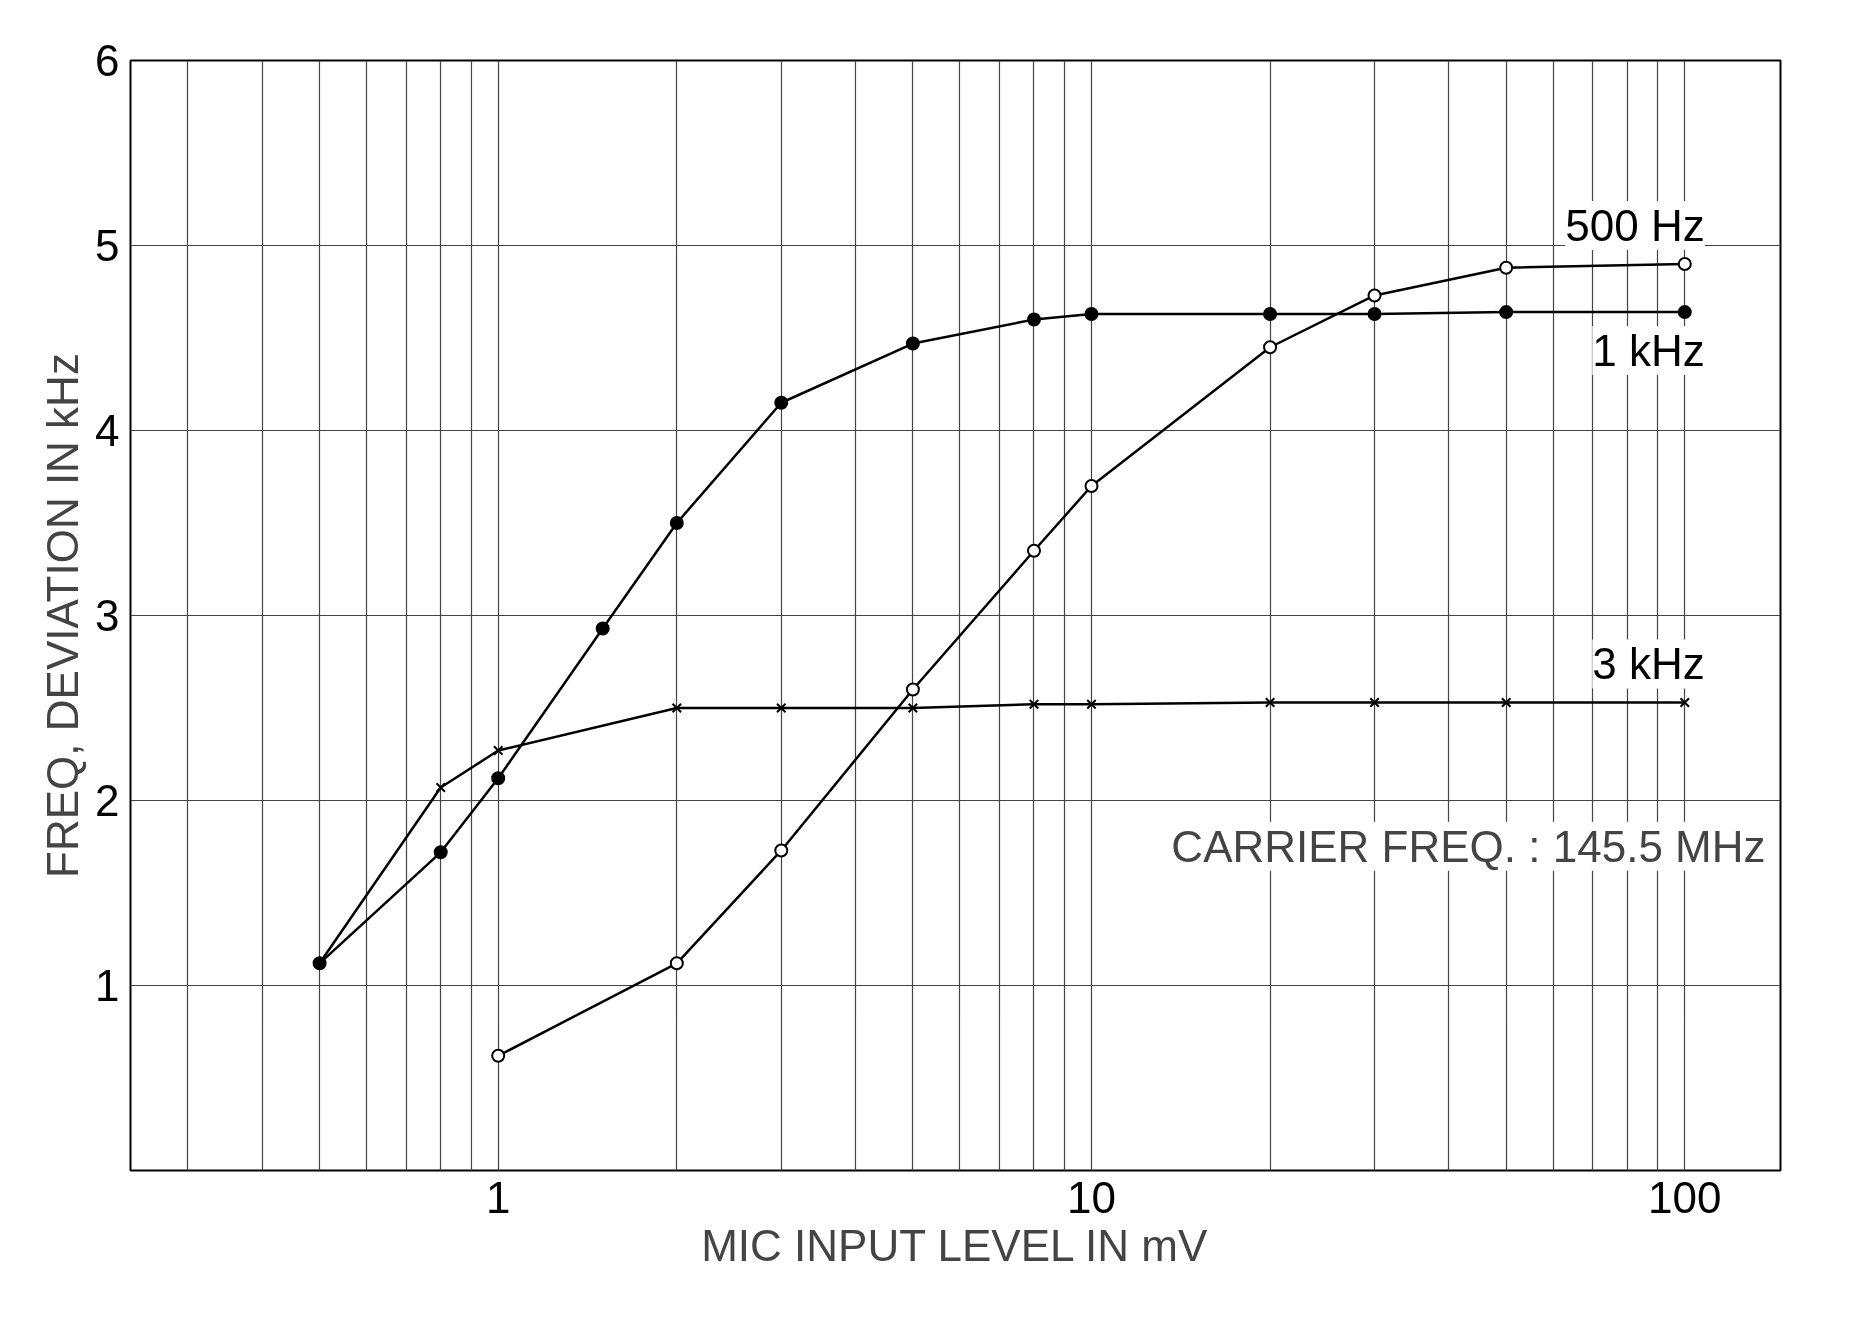  Describe the element at coordinates (1648, 351) in the screenshot. I see `series-label: 1 kHz` at that location.